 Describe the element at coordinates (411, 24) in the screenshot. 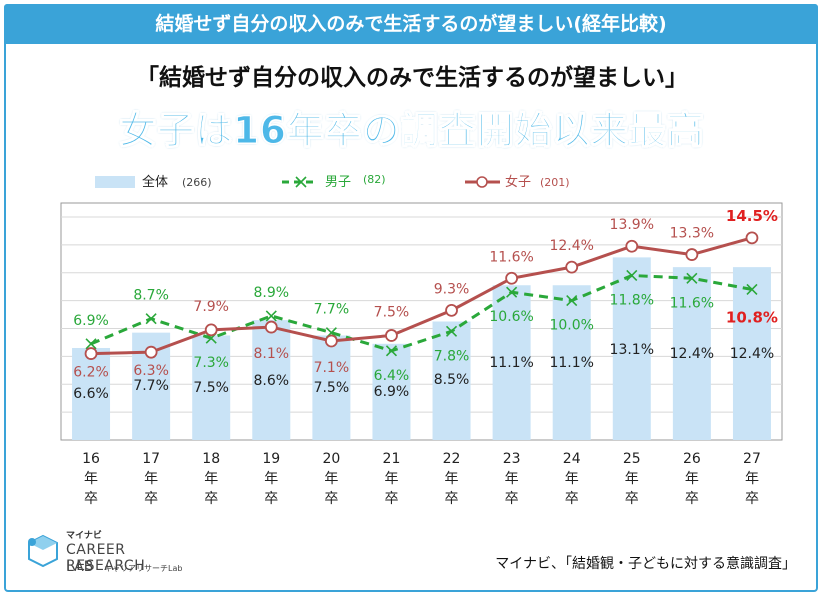

I see `header-title: 結婚せず自分の収入のみで生活するのが望ましい(経年比較)` at that location.